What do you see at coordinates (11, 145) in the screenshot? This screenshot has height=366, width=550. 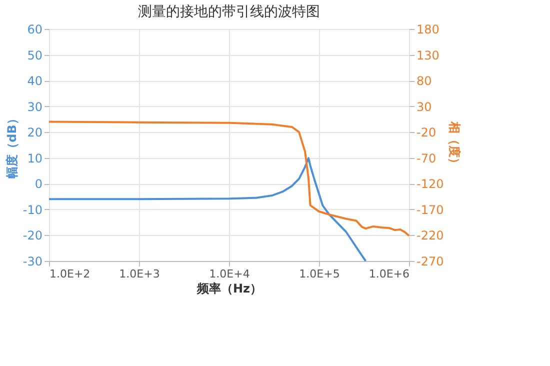 I see `y-axis-title: 幅度（dB）` at bounding box center [11, 145].